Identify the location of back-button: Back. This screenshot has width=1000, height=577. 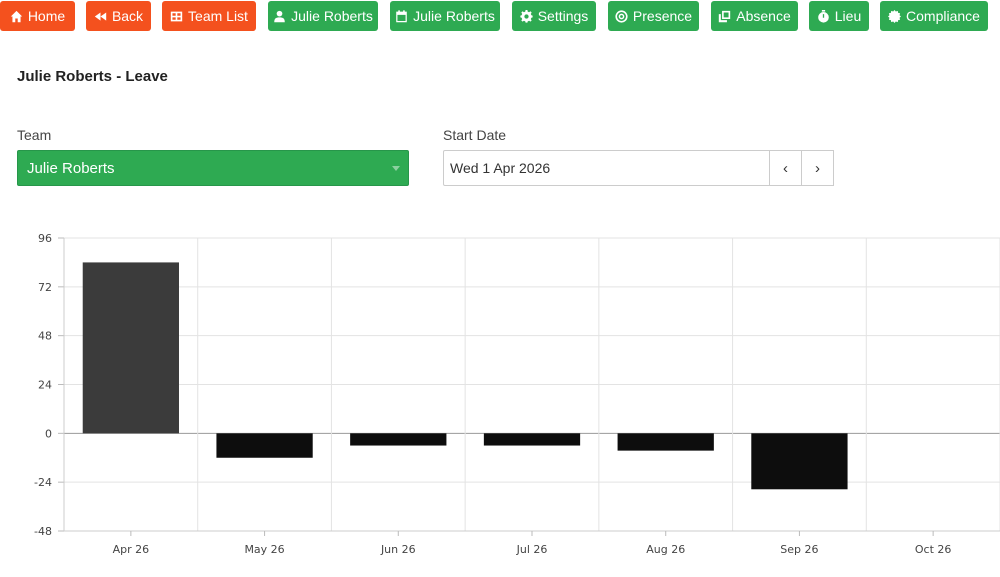
(118, 16).